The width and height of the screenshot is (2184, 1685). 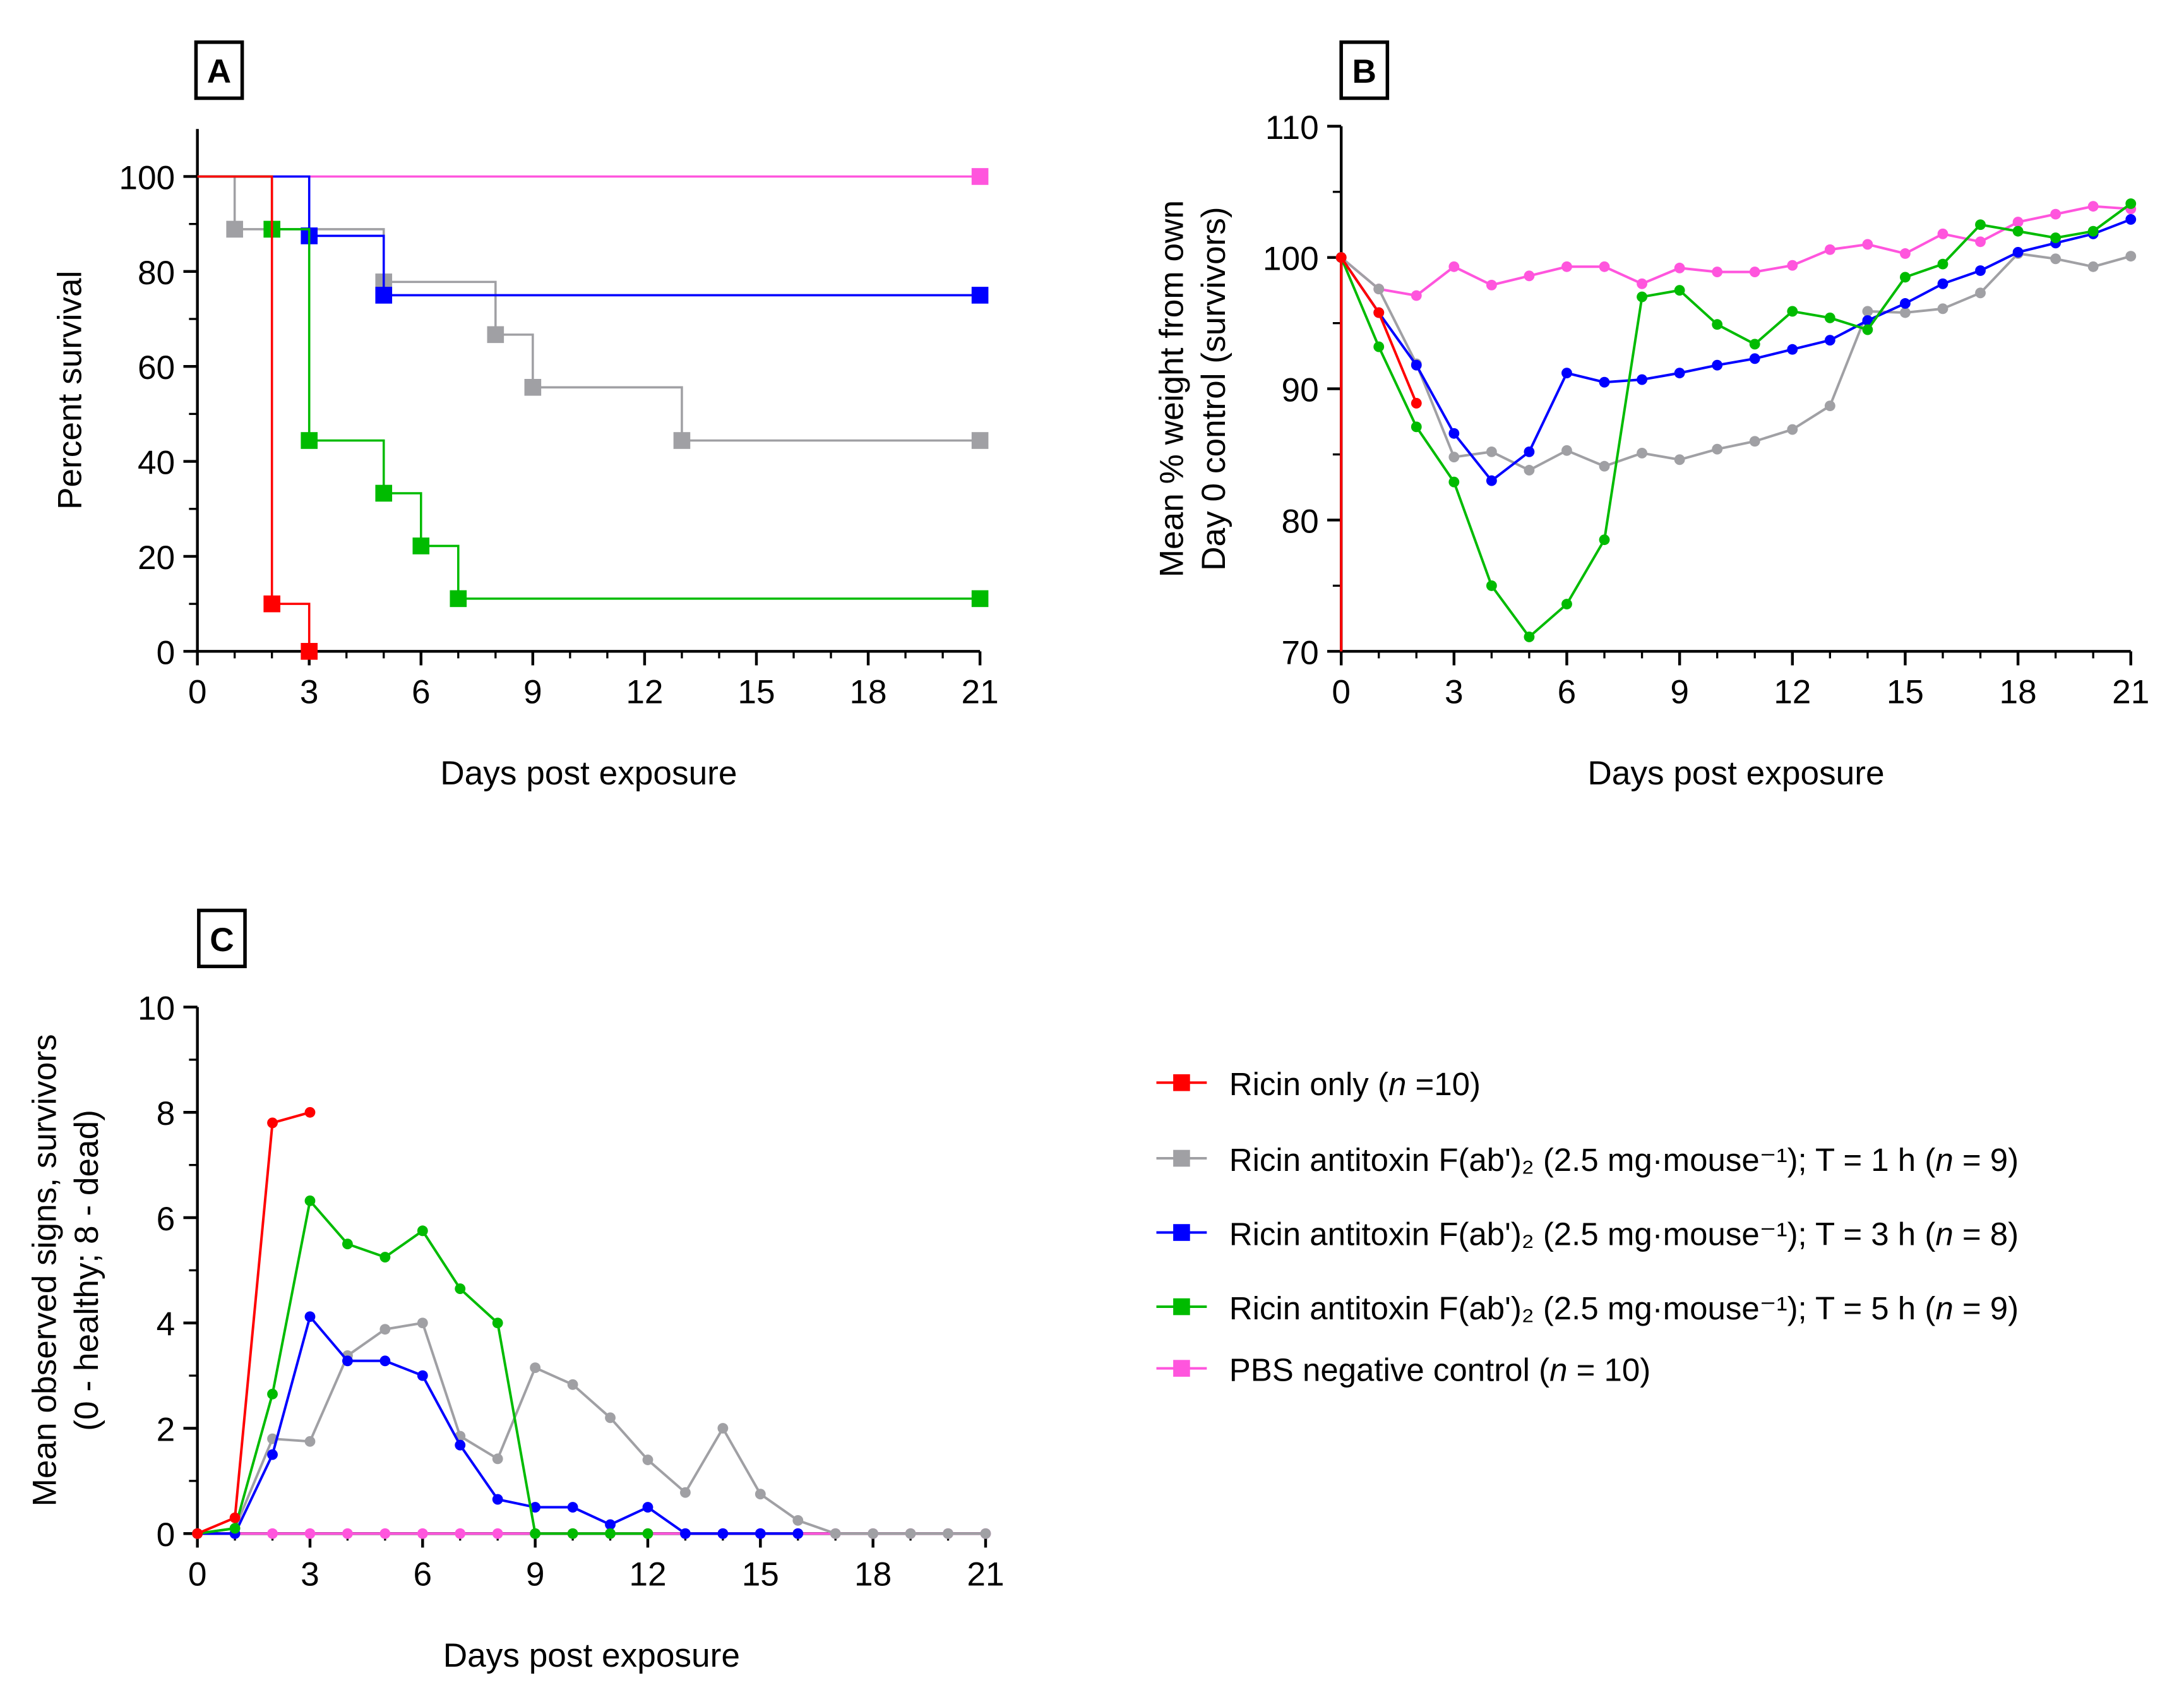 I want to click on y-axis-label: Mean % weight from own, so click(x=1172, y=388).